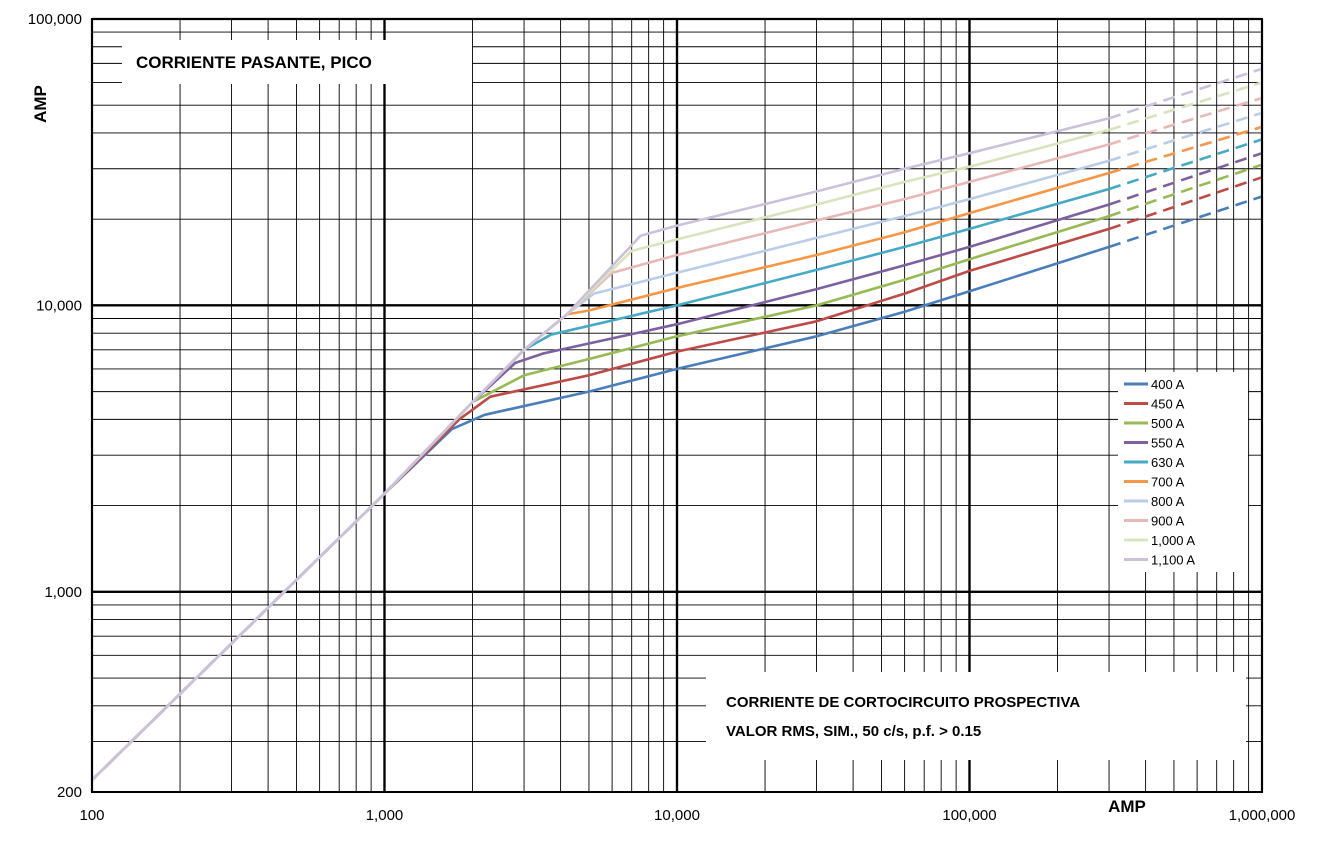 The image size is (1317, 847). I want to click on y-tick-label: 100,000, so click(55, 19).